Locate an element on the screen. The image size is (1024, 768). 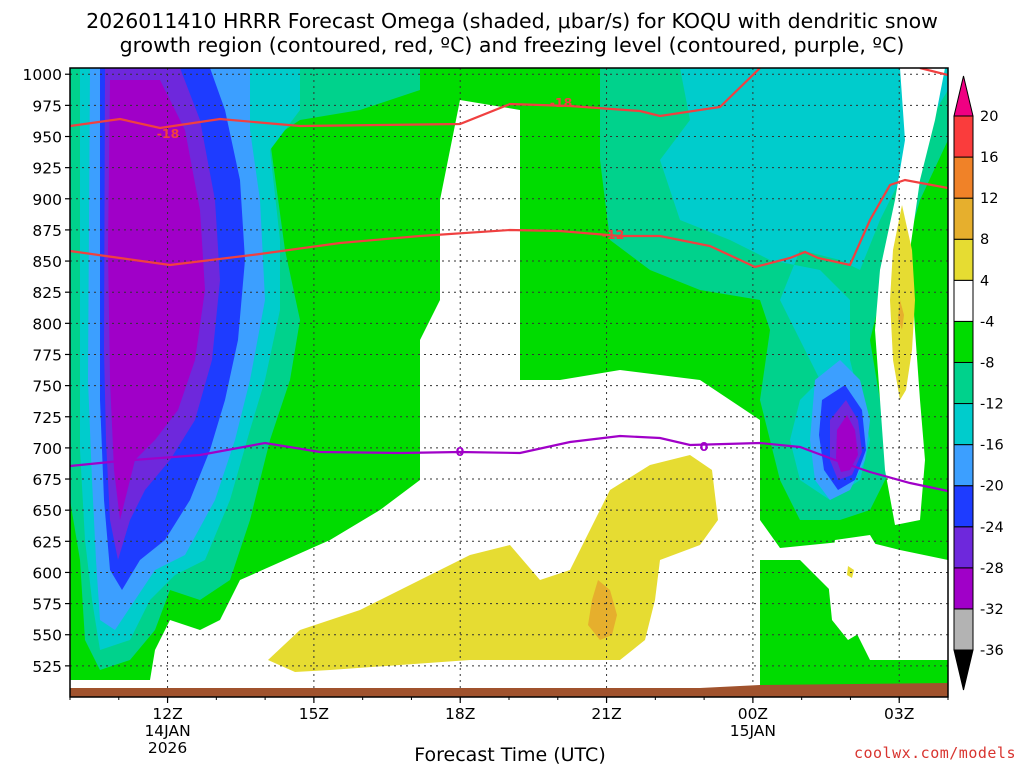
dgz-contour-minus18-right is located at coordinates (933, 72).